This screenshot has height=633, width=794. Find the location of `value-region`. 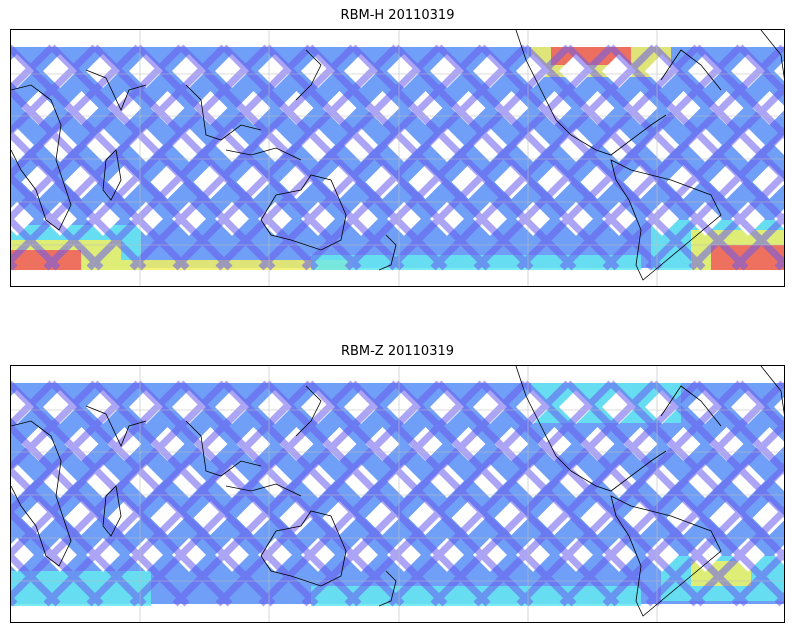

value-region is located at coordinates (236, 265).